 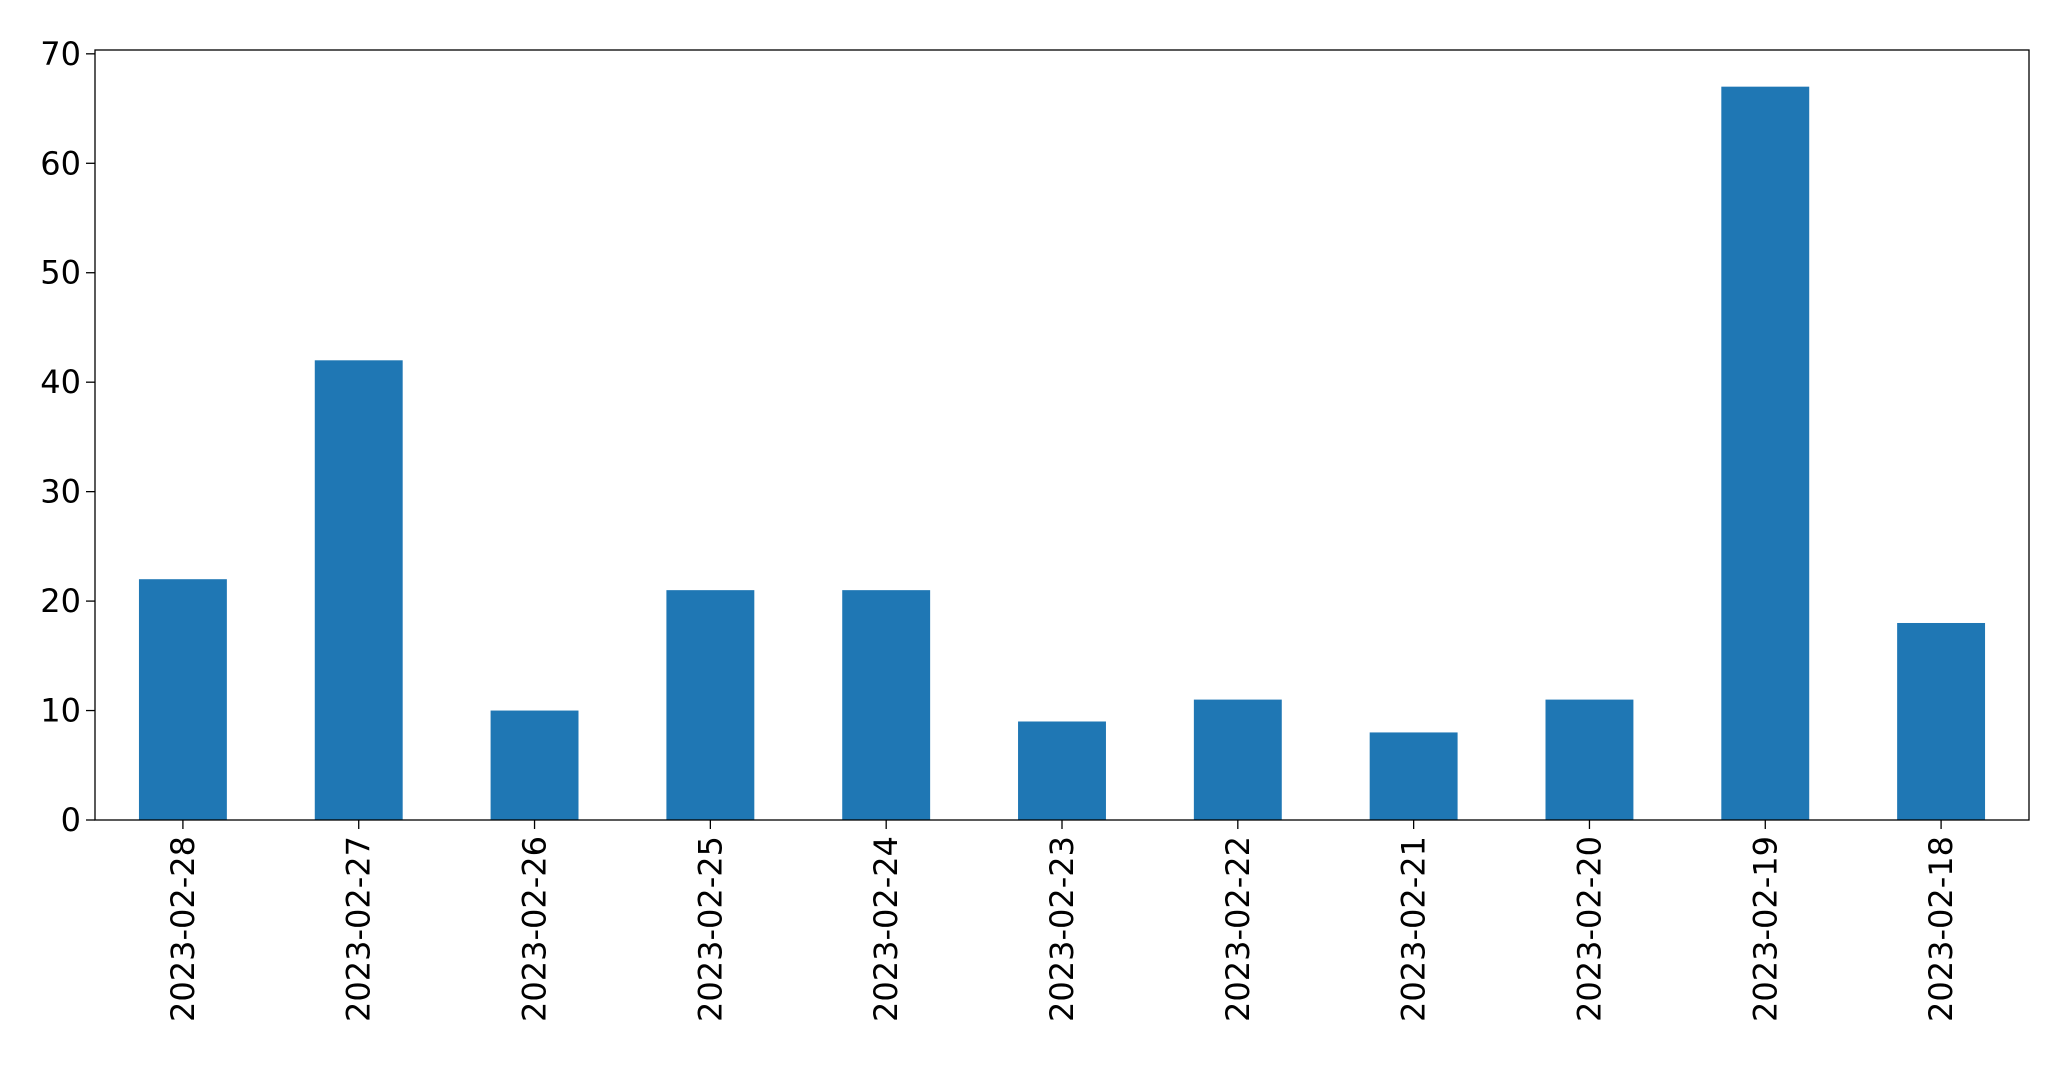 What do you see at coordinates (1765, 929) in the screenshot?
I see `x-tick-label: 2023-02-19` at bounding box center [1765, 929].